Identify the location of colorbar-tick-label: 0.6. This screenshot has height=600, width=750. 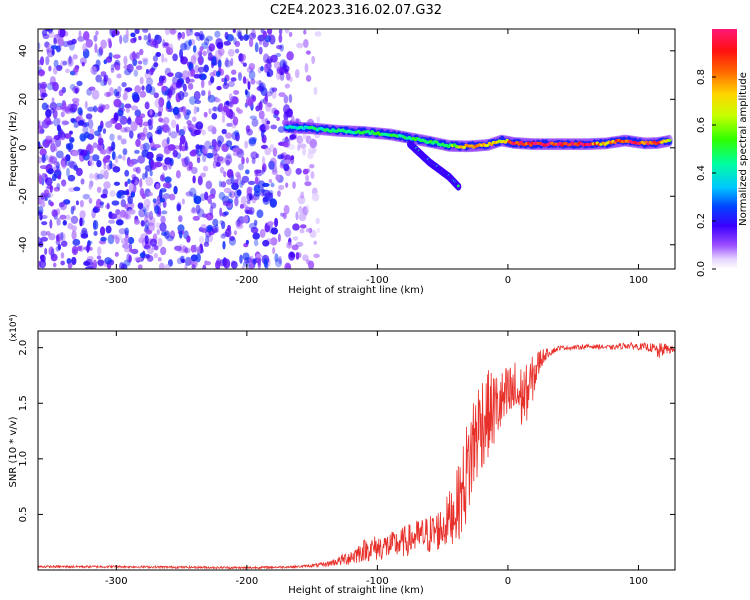
(701, 125).